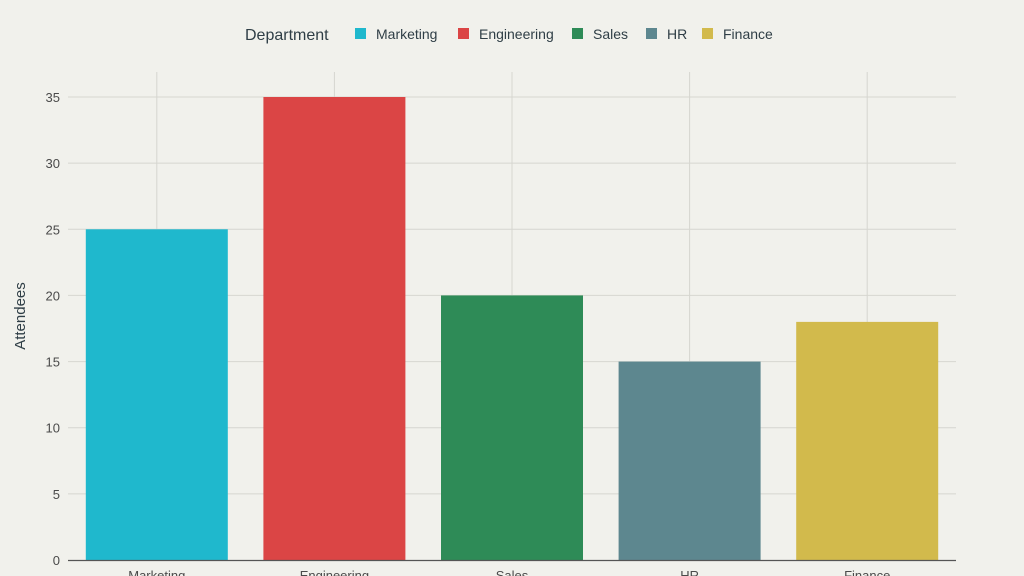 Image resolution: width=1024 pixels, height=576 pixels. Describe the element at coordinates (53, 295) in the screenshot. I see `y-tick-label-20: 20` at that location.